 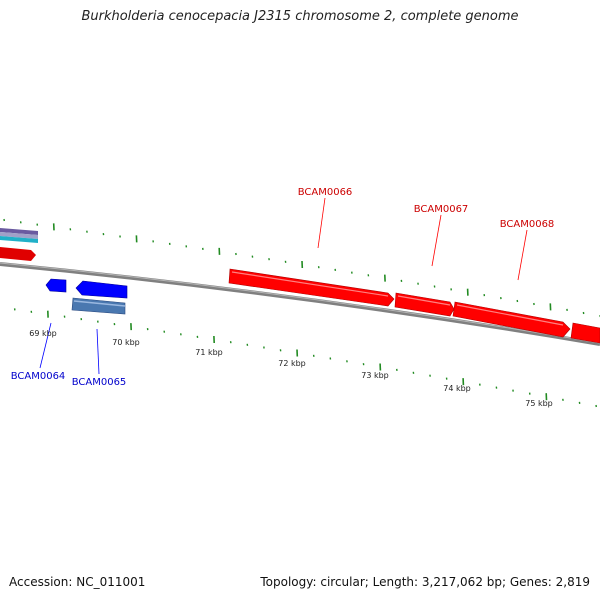 What do you see at coordinates (19, 244) in the screenshot?
I see `left-edge-features` at bounding box center [19, 244].